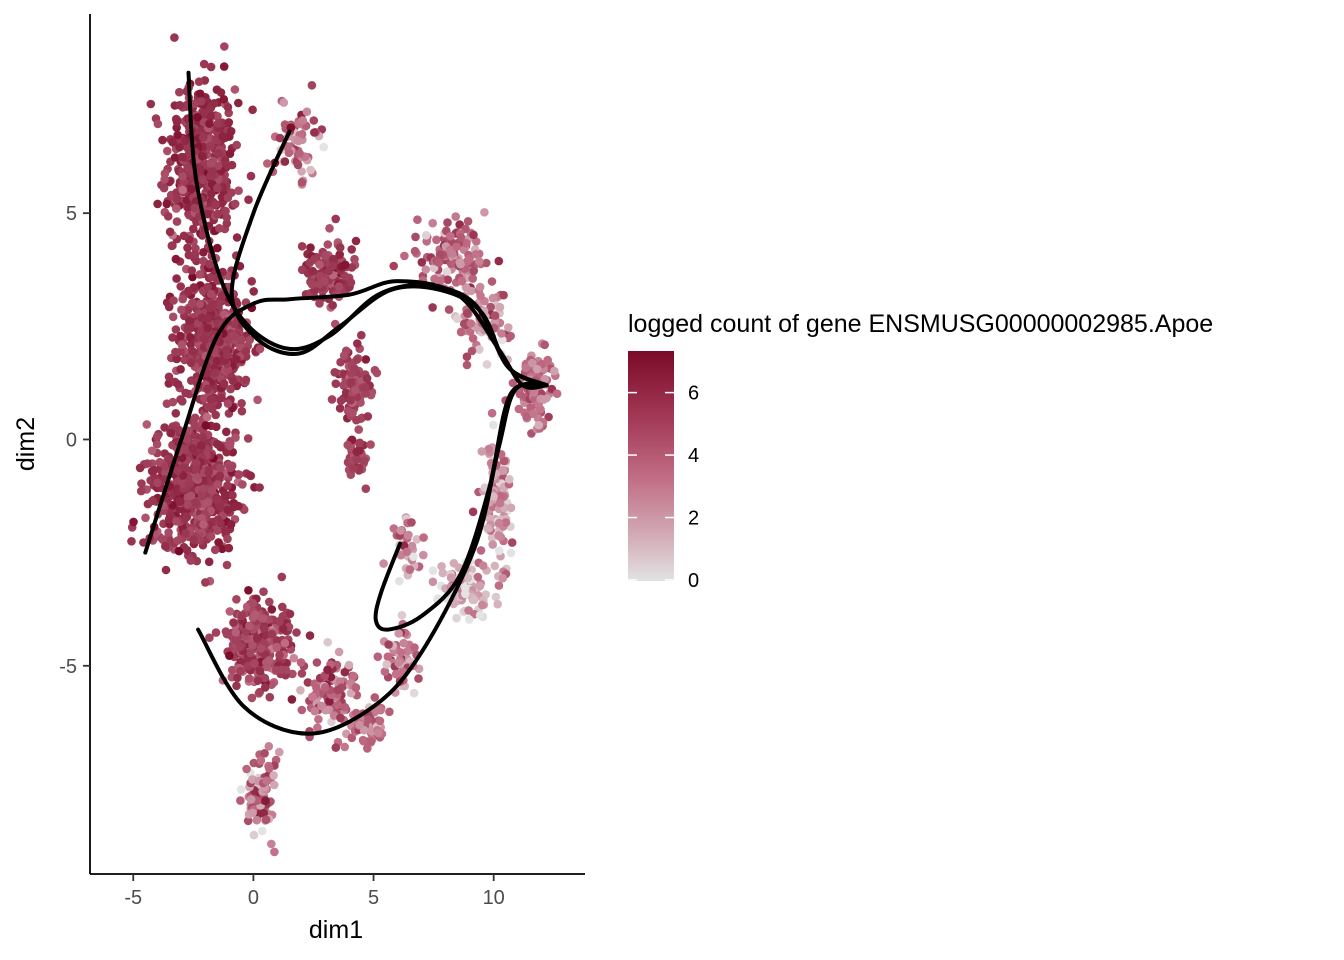  I want to click on x-tick-label: 10, so click(494, 898).